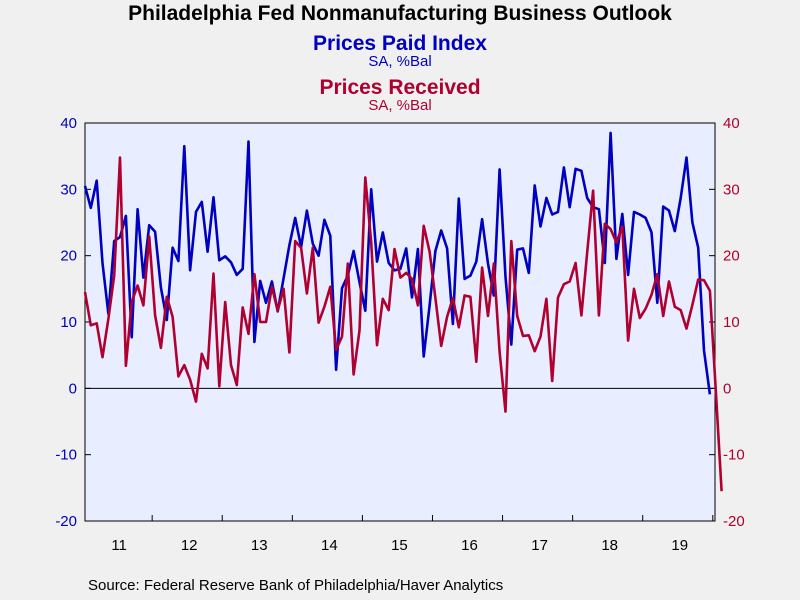  Describe the element at coordinates (399, 545) in the screenshot. I see `x-tick-label: 15` at that location.